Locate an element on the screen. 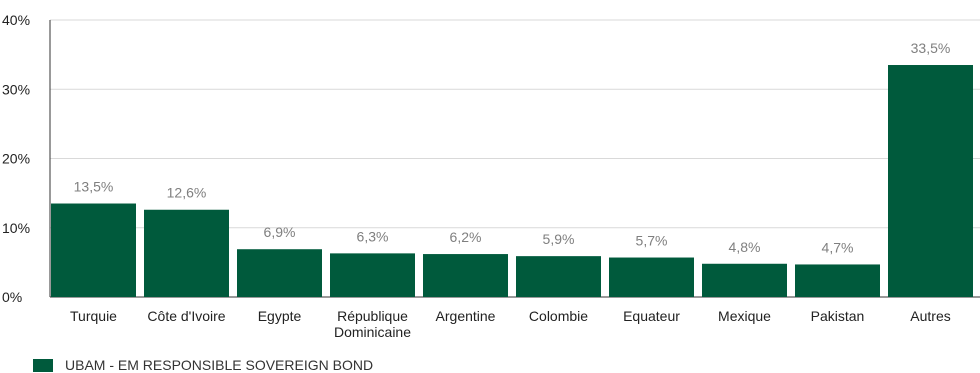 The image size is (980, 373). category-label: République Dominicaine is located at coordinates (372, 324).